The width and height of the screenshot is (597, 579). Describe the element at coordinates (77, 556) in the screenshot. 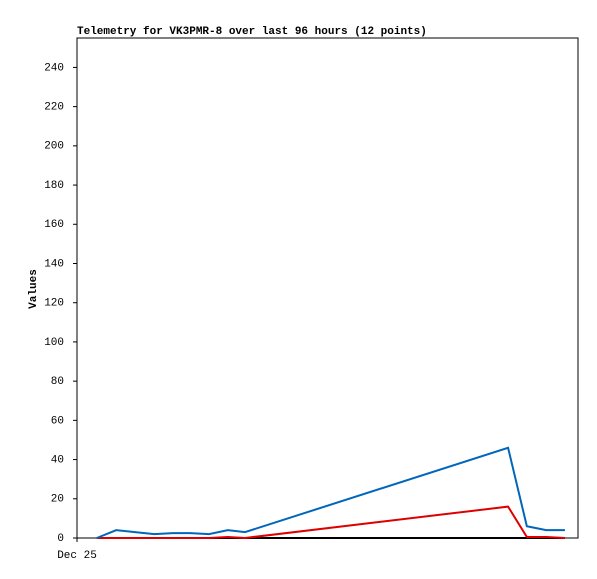

I see `x-tick-label: Dec 25` at that location.